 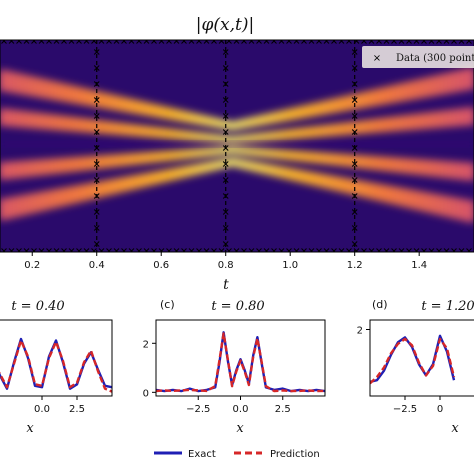 What do you see at coordinates (161, 265) in the screenshot?
I see `heatmap-x-tick-label: 0.6` at bounding box center [161, 265].